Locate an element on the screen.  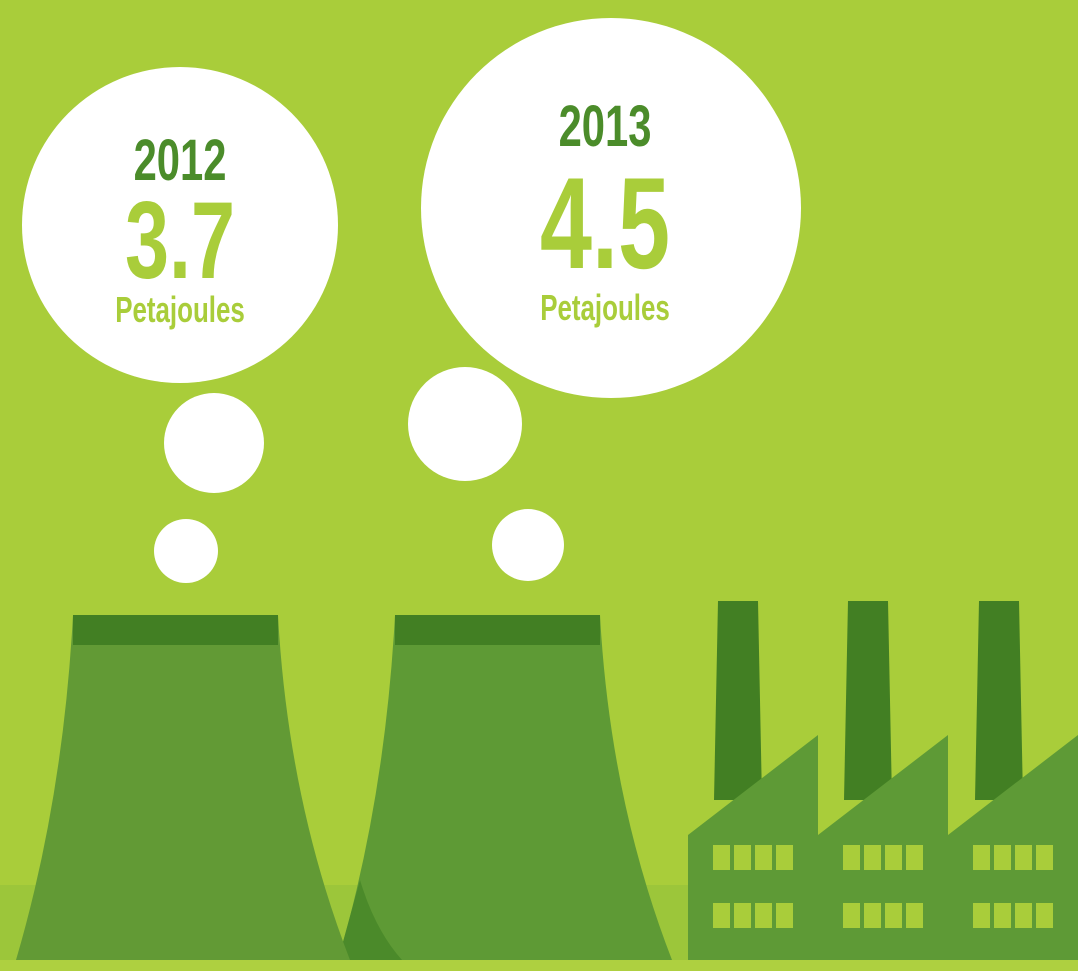
value: 4.5 is located at coordinates (605, 224).